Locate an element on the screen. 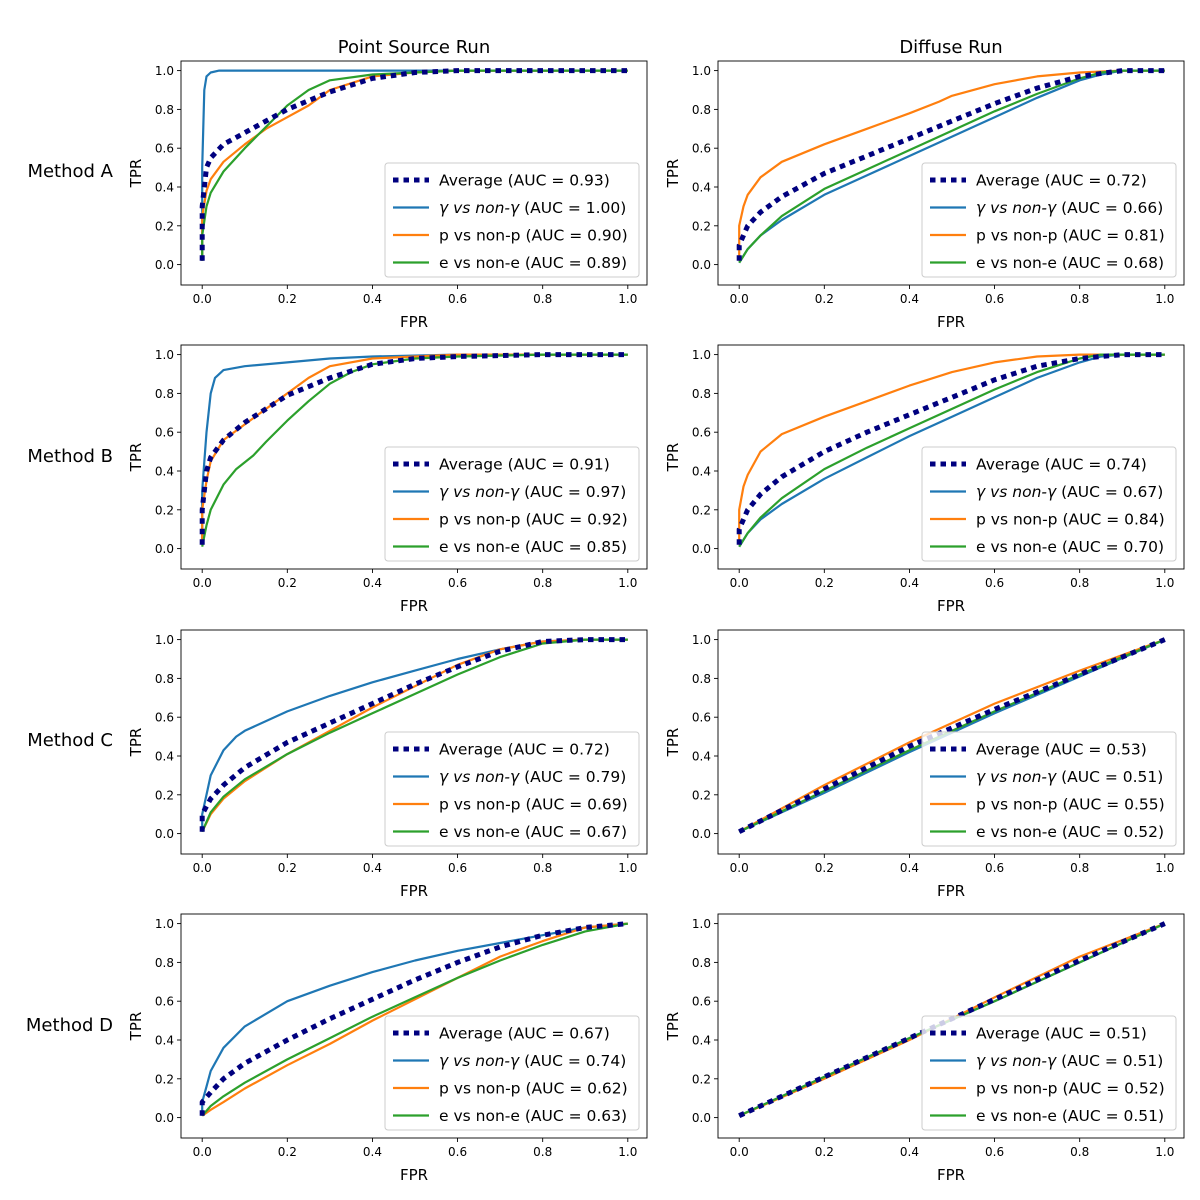 The image size is (1200, 1200). chart-0-ytick-label: 0.4 is located at coordinates (164, 188).